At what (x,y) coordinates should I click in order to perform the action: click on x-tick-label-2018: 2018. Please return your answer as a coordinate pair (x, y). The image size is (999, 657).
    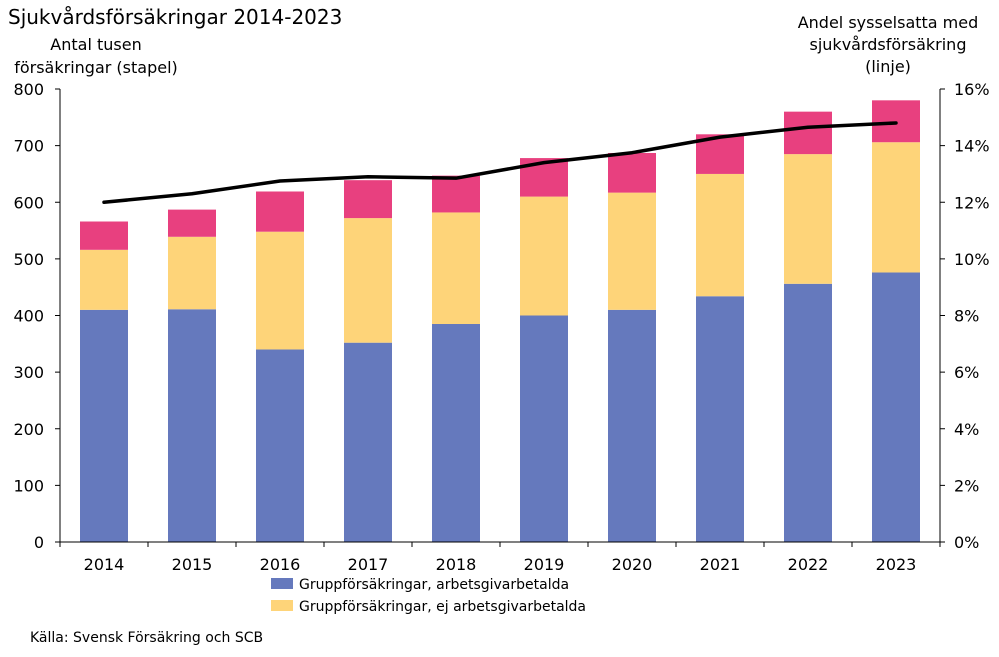
    Looking at the image, I should click on (456, 564).